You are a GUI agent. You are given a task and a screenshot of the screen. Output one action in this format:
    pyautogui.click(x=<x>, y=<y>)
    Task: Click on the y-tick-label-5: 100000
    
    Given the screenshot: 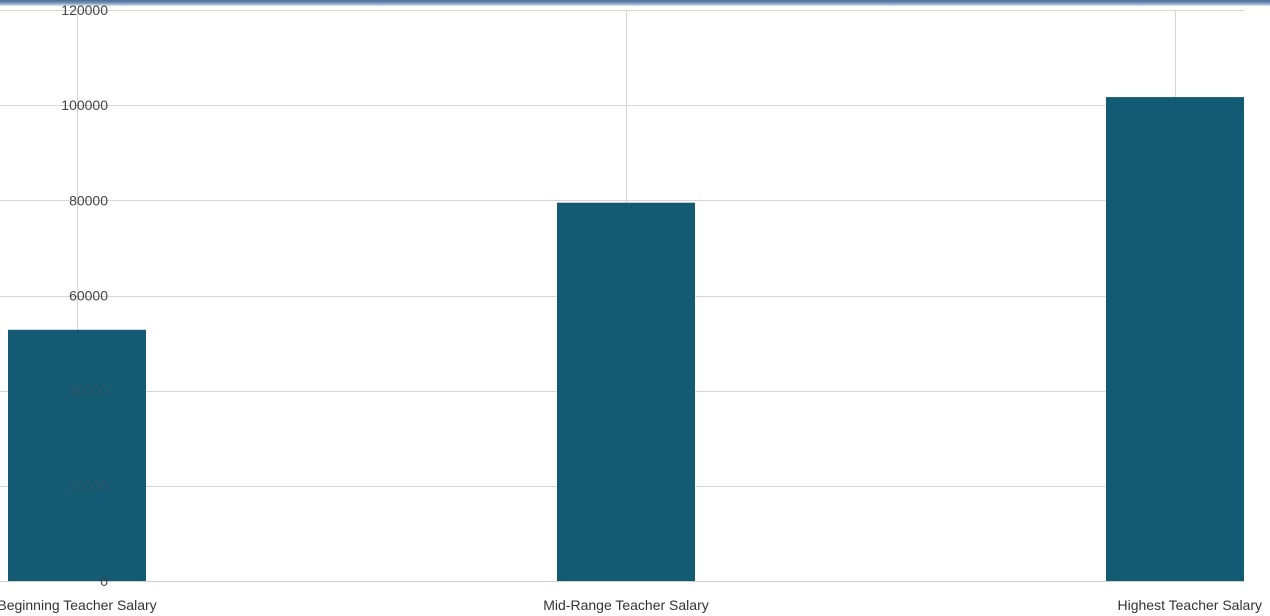 What is the action you would take?
    pyautogui.click(x=84, y=105)
    